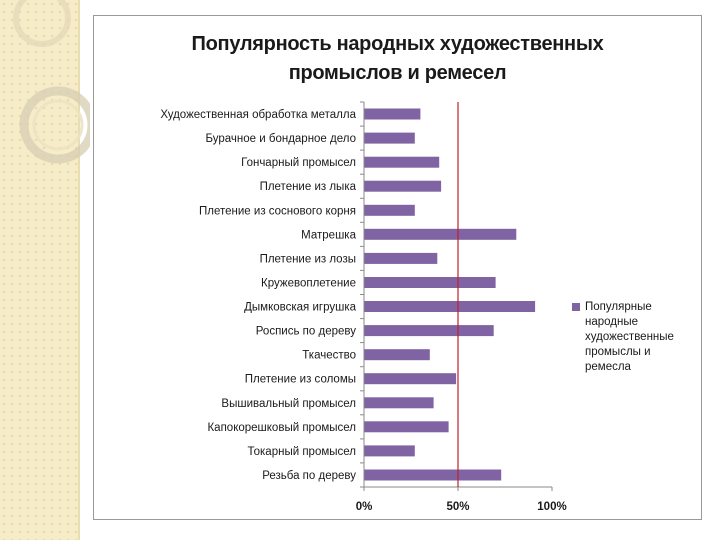 The height and width of the screenshot is (540, 720). I want to click on category-label-10: Роспись по дереву, so click(306, 332).